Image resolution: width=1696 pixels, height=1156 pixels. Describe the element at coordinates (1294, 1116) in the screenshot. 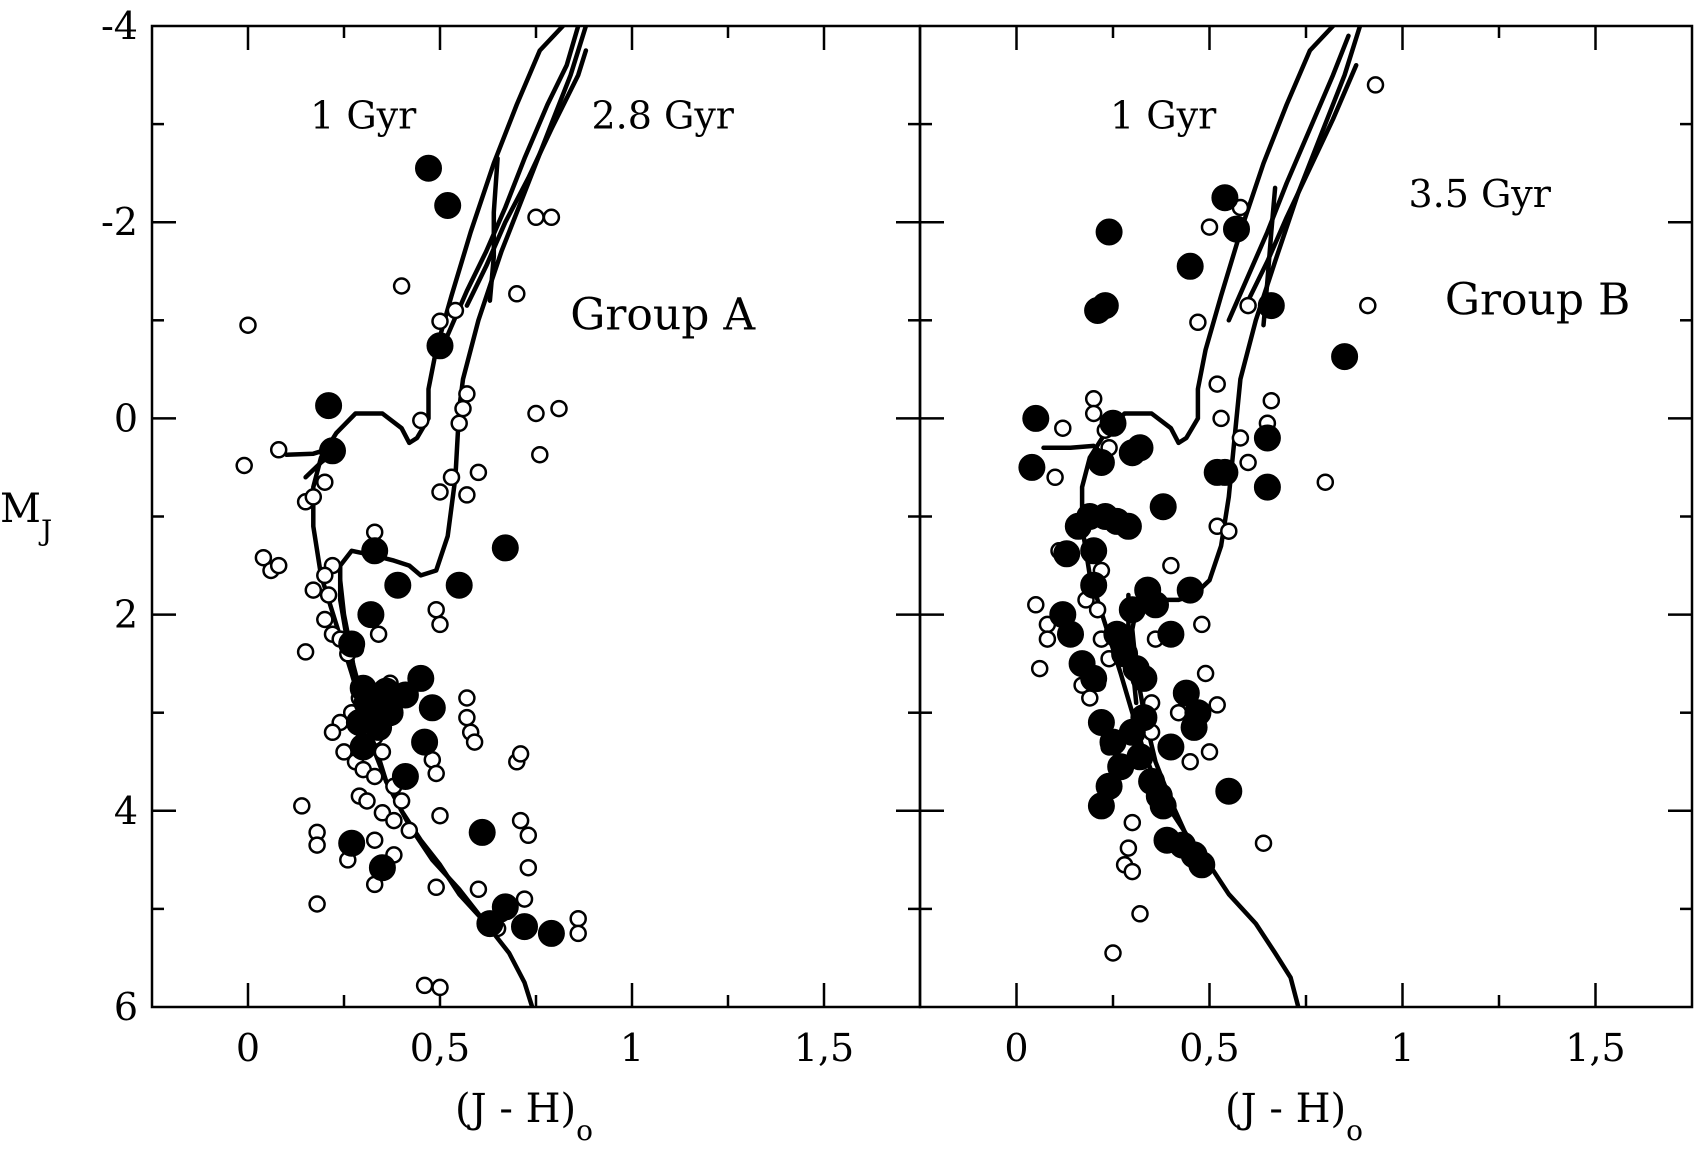

I see `x-axis-label: (J - H)o` at that location.